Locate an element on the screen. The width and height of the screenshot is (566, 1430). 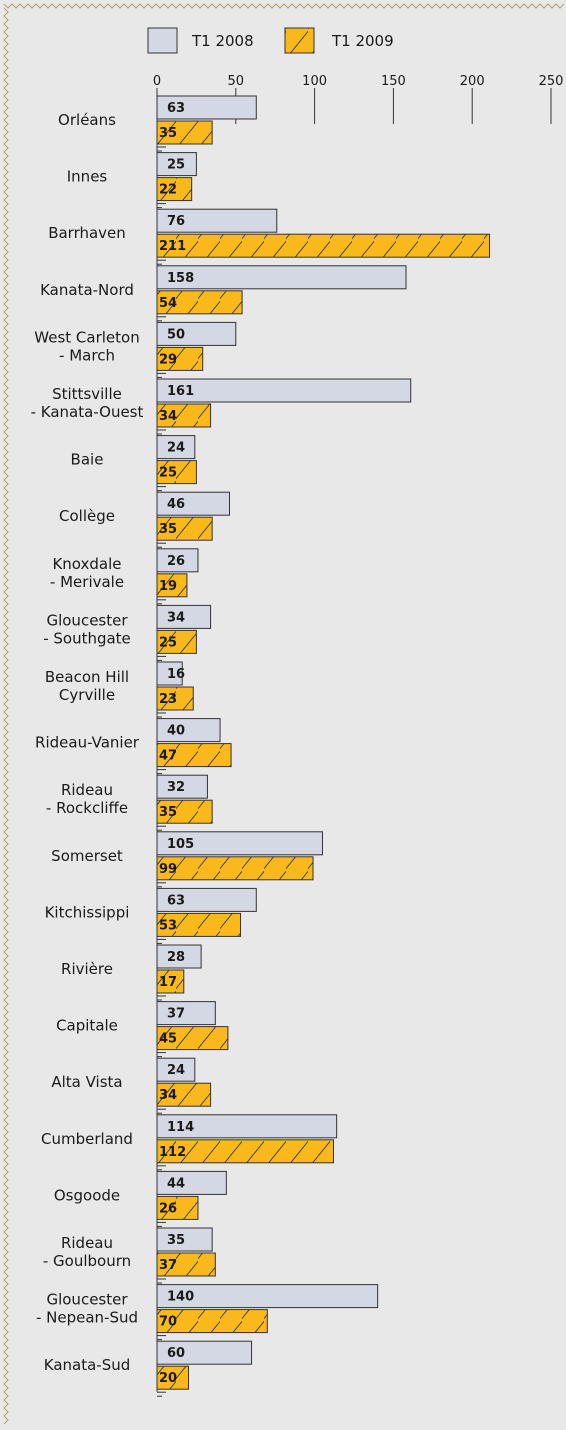
bar-value-2008: 26 is located at coordinates (176, 561).